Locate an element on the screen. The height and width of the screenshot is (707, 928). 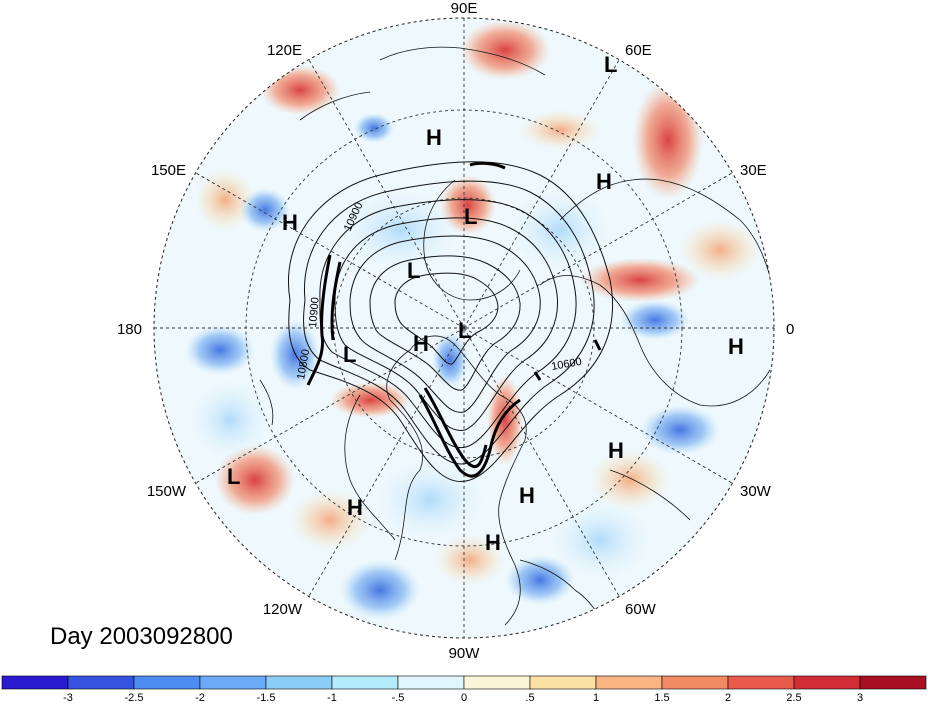
colorbar-tick-label: -.5 is located at coordinates (398, 697).